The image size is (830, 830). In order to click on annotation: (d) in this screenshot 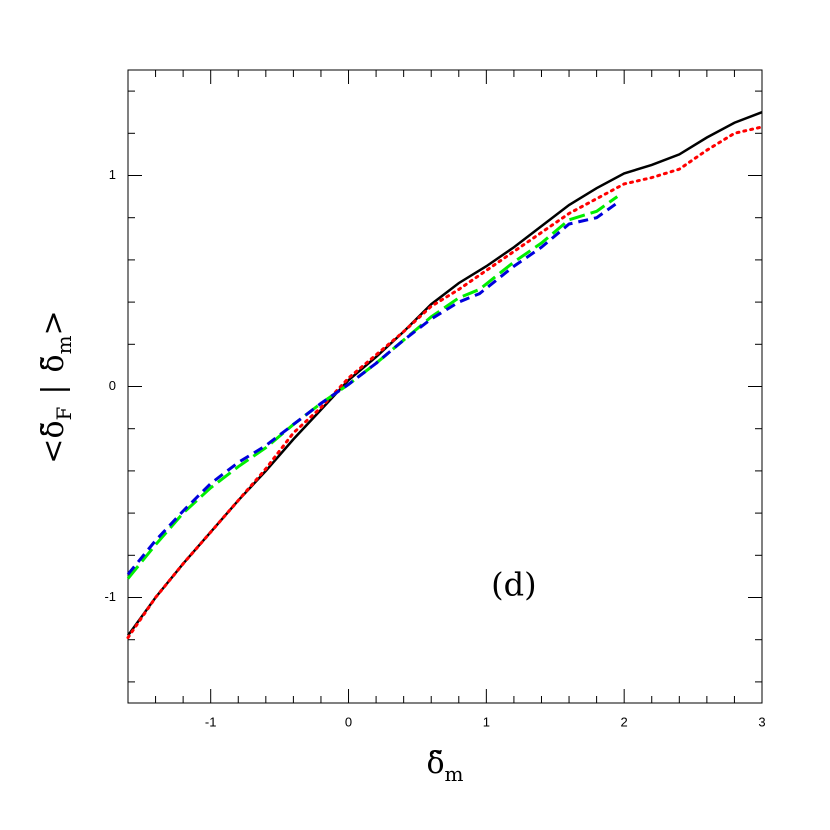, I will do `click(513, 584)`.